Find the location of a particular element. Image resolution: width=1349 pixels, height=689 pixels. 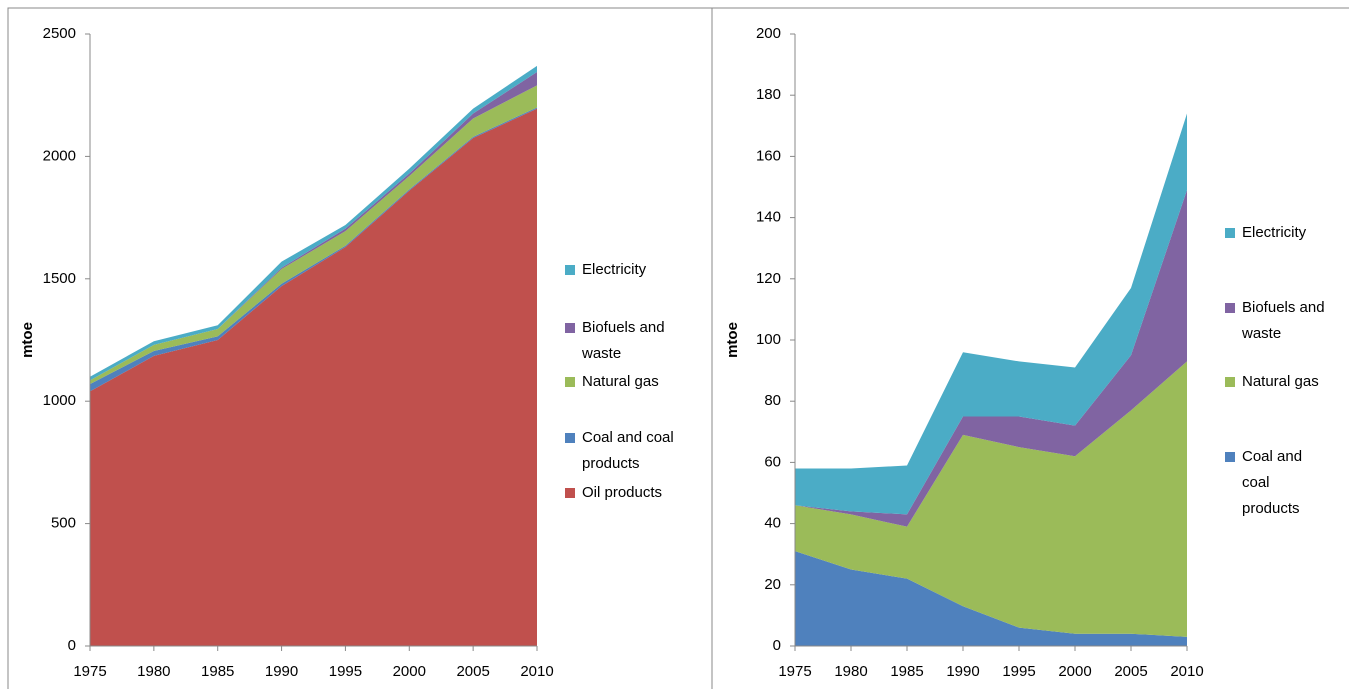

y-tick-label: 20 is located at coordinates (772, 584).